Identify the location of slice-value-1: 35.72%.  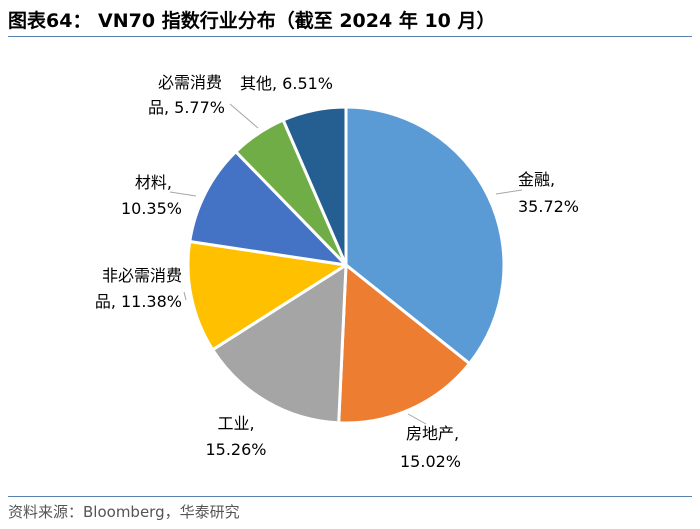
(548, 206).